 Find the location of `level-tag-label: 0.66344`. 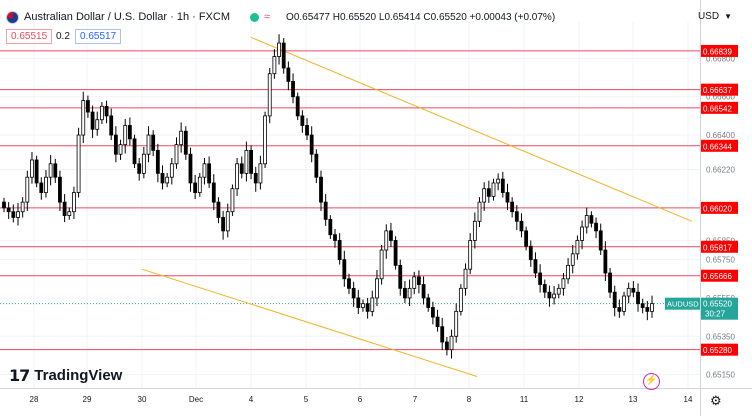

level-tag-label: 0.66344 is located at coordinates (717, 146).